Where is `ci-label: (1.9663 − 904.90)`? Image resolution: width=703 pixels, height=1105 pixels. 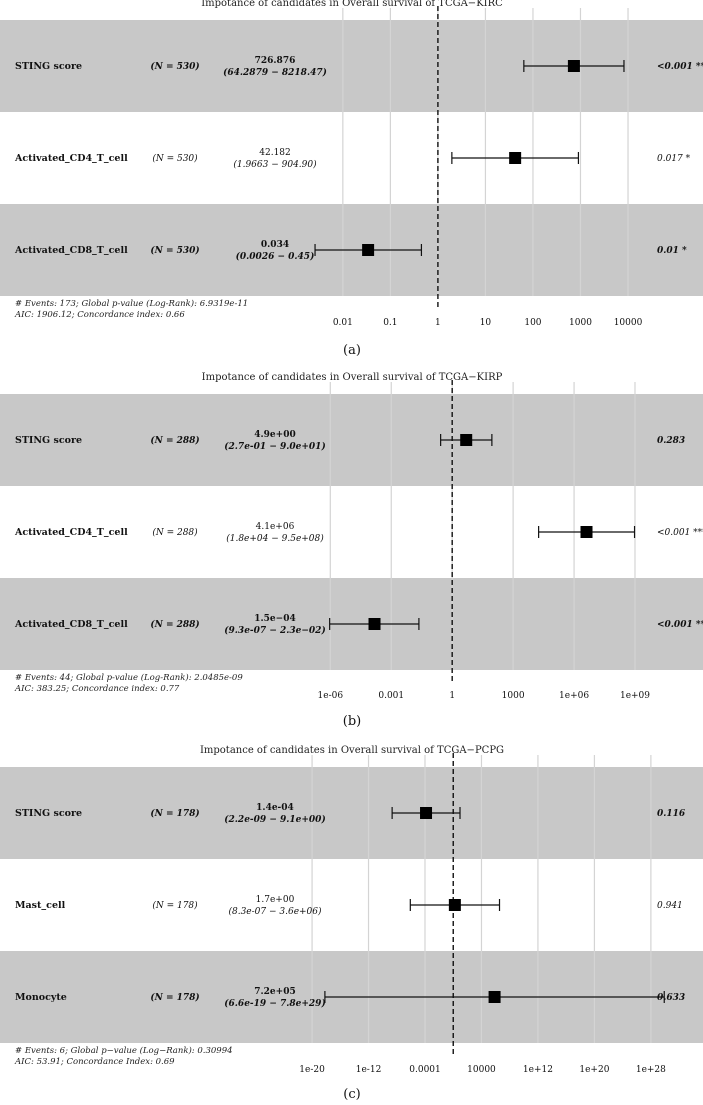 ci-label: (1.9663 − 904.90) is located at coordinates (275, 164).